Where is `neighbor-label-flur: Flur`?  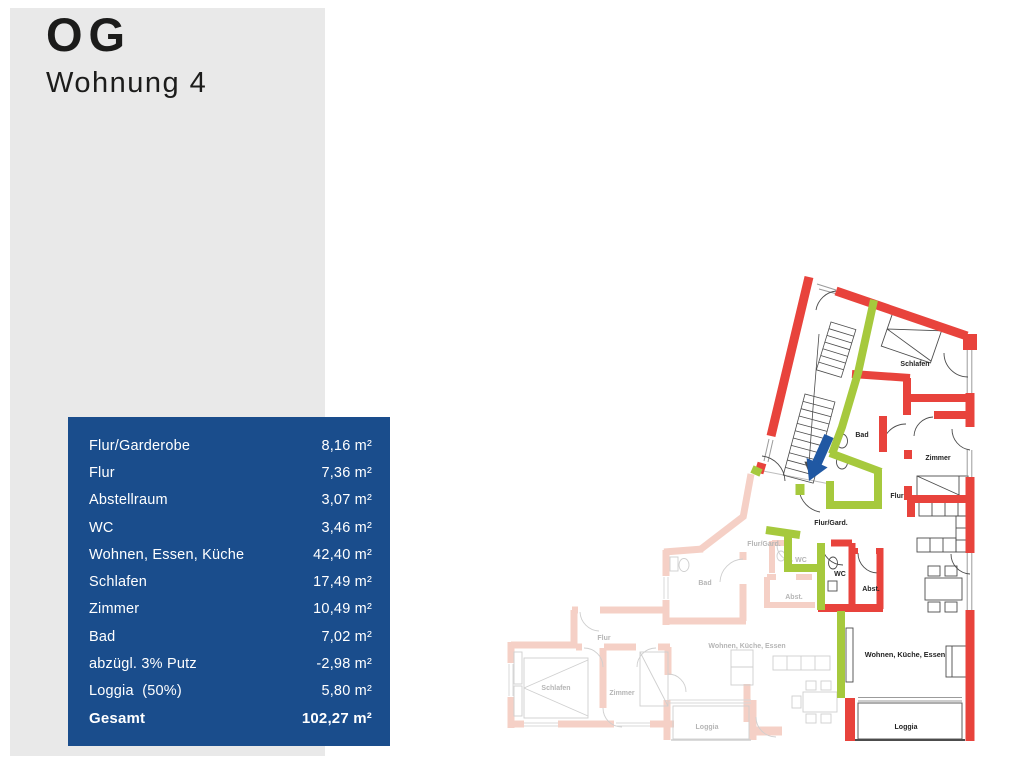
neighbor-label-flur: Flur is located at coordinates (603, 638).